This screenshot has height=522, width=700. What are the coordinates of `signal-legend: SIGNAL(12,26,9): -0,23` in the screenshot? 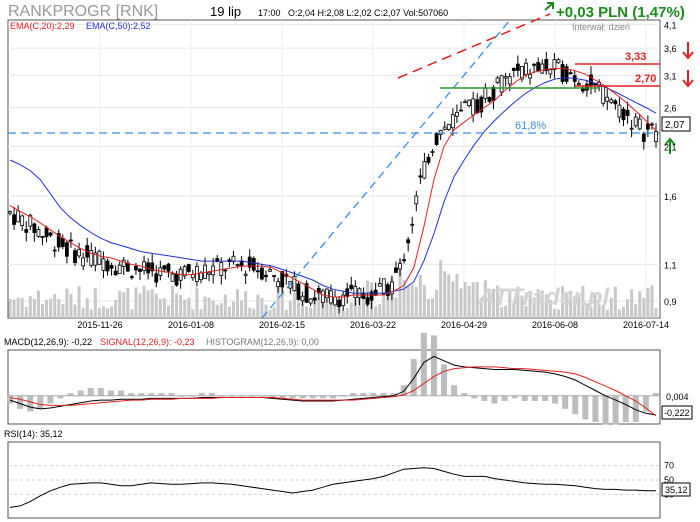 It's located at (147, 342).